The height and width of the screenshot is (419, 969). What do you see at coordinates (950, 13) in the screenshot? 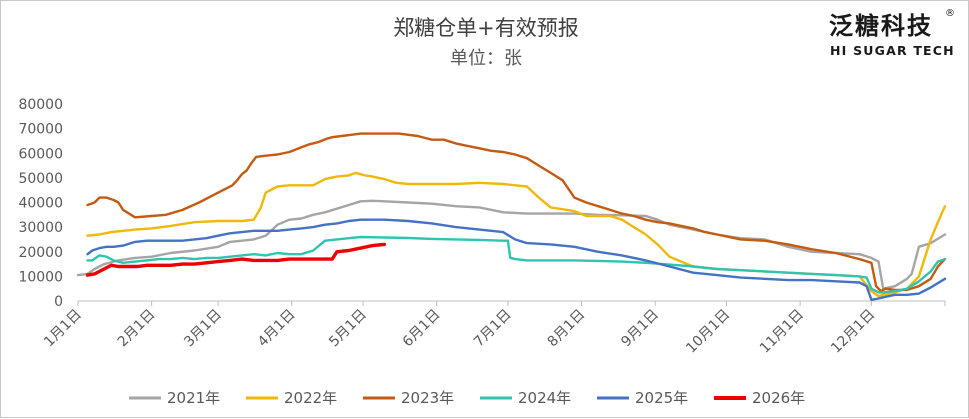
I see `brand-registered-mark: ®` at bounding box center [950, 13].